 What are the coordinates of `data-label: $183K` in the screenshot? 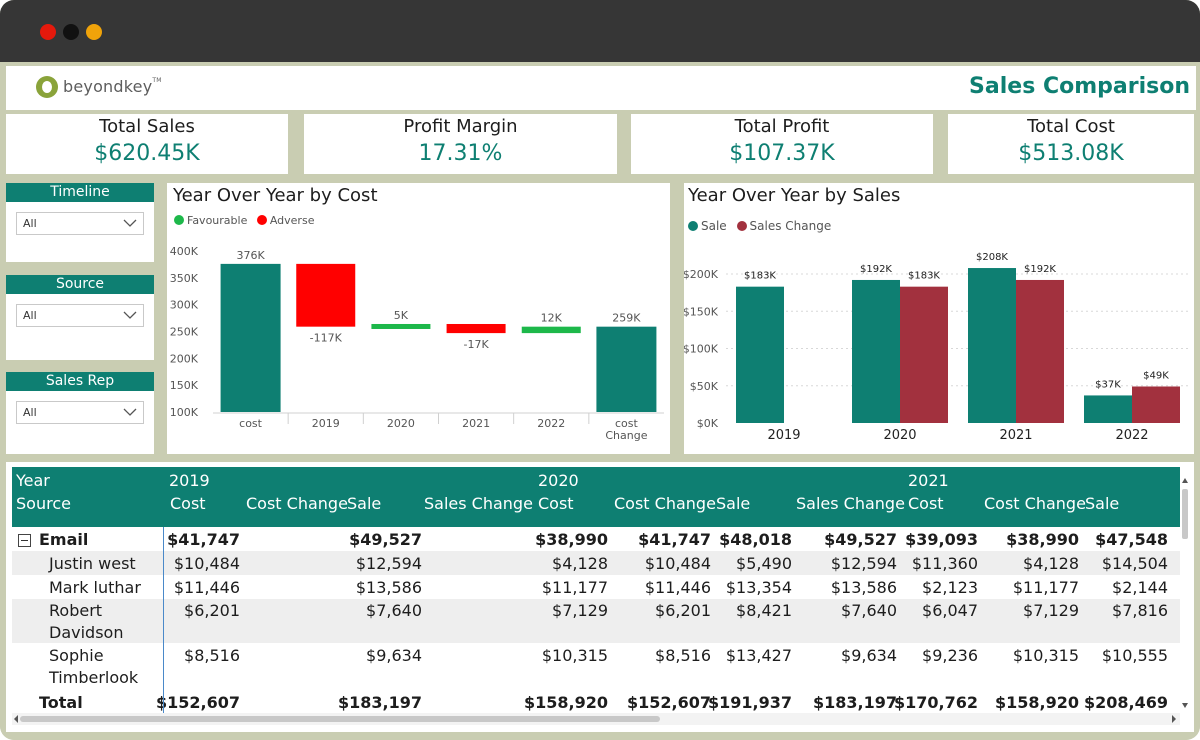 It's located at (924, 276).